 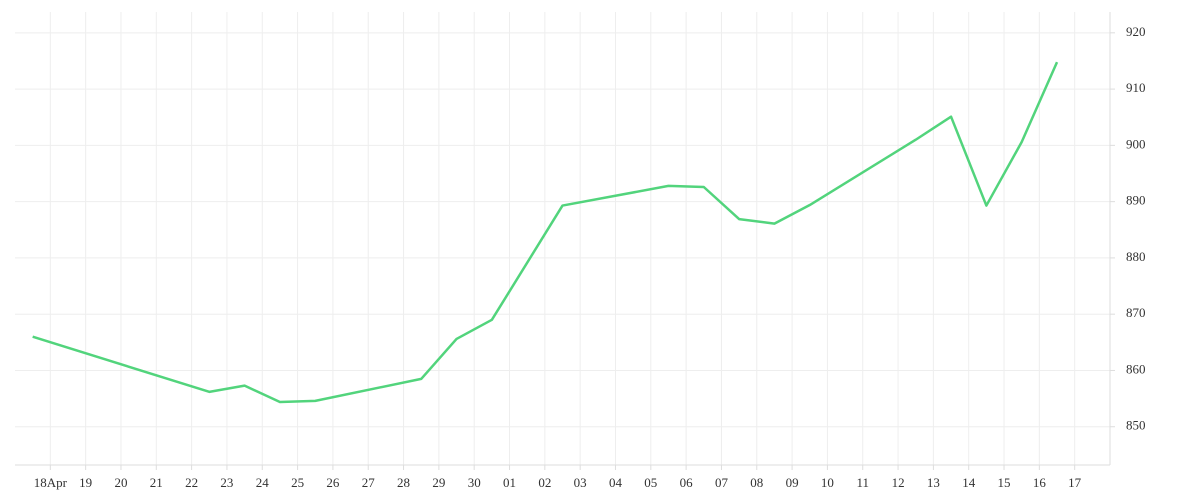 What do you see at coordinates (827, 482) in the screenshot?
I see `x-tick-label: 10` at bounding box center [827, 482].